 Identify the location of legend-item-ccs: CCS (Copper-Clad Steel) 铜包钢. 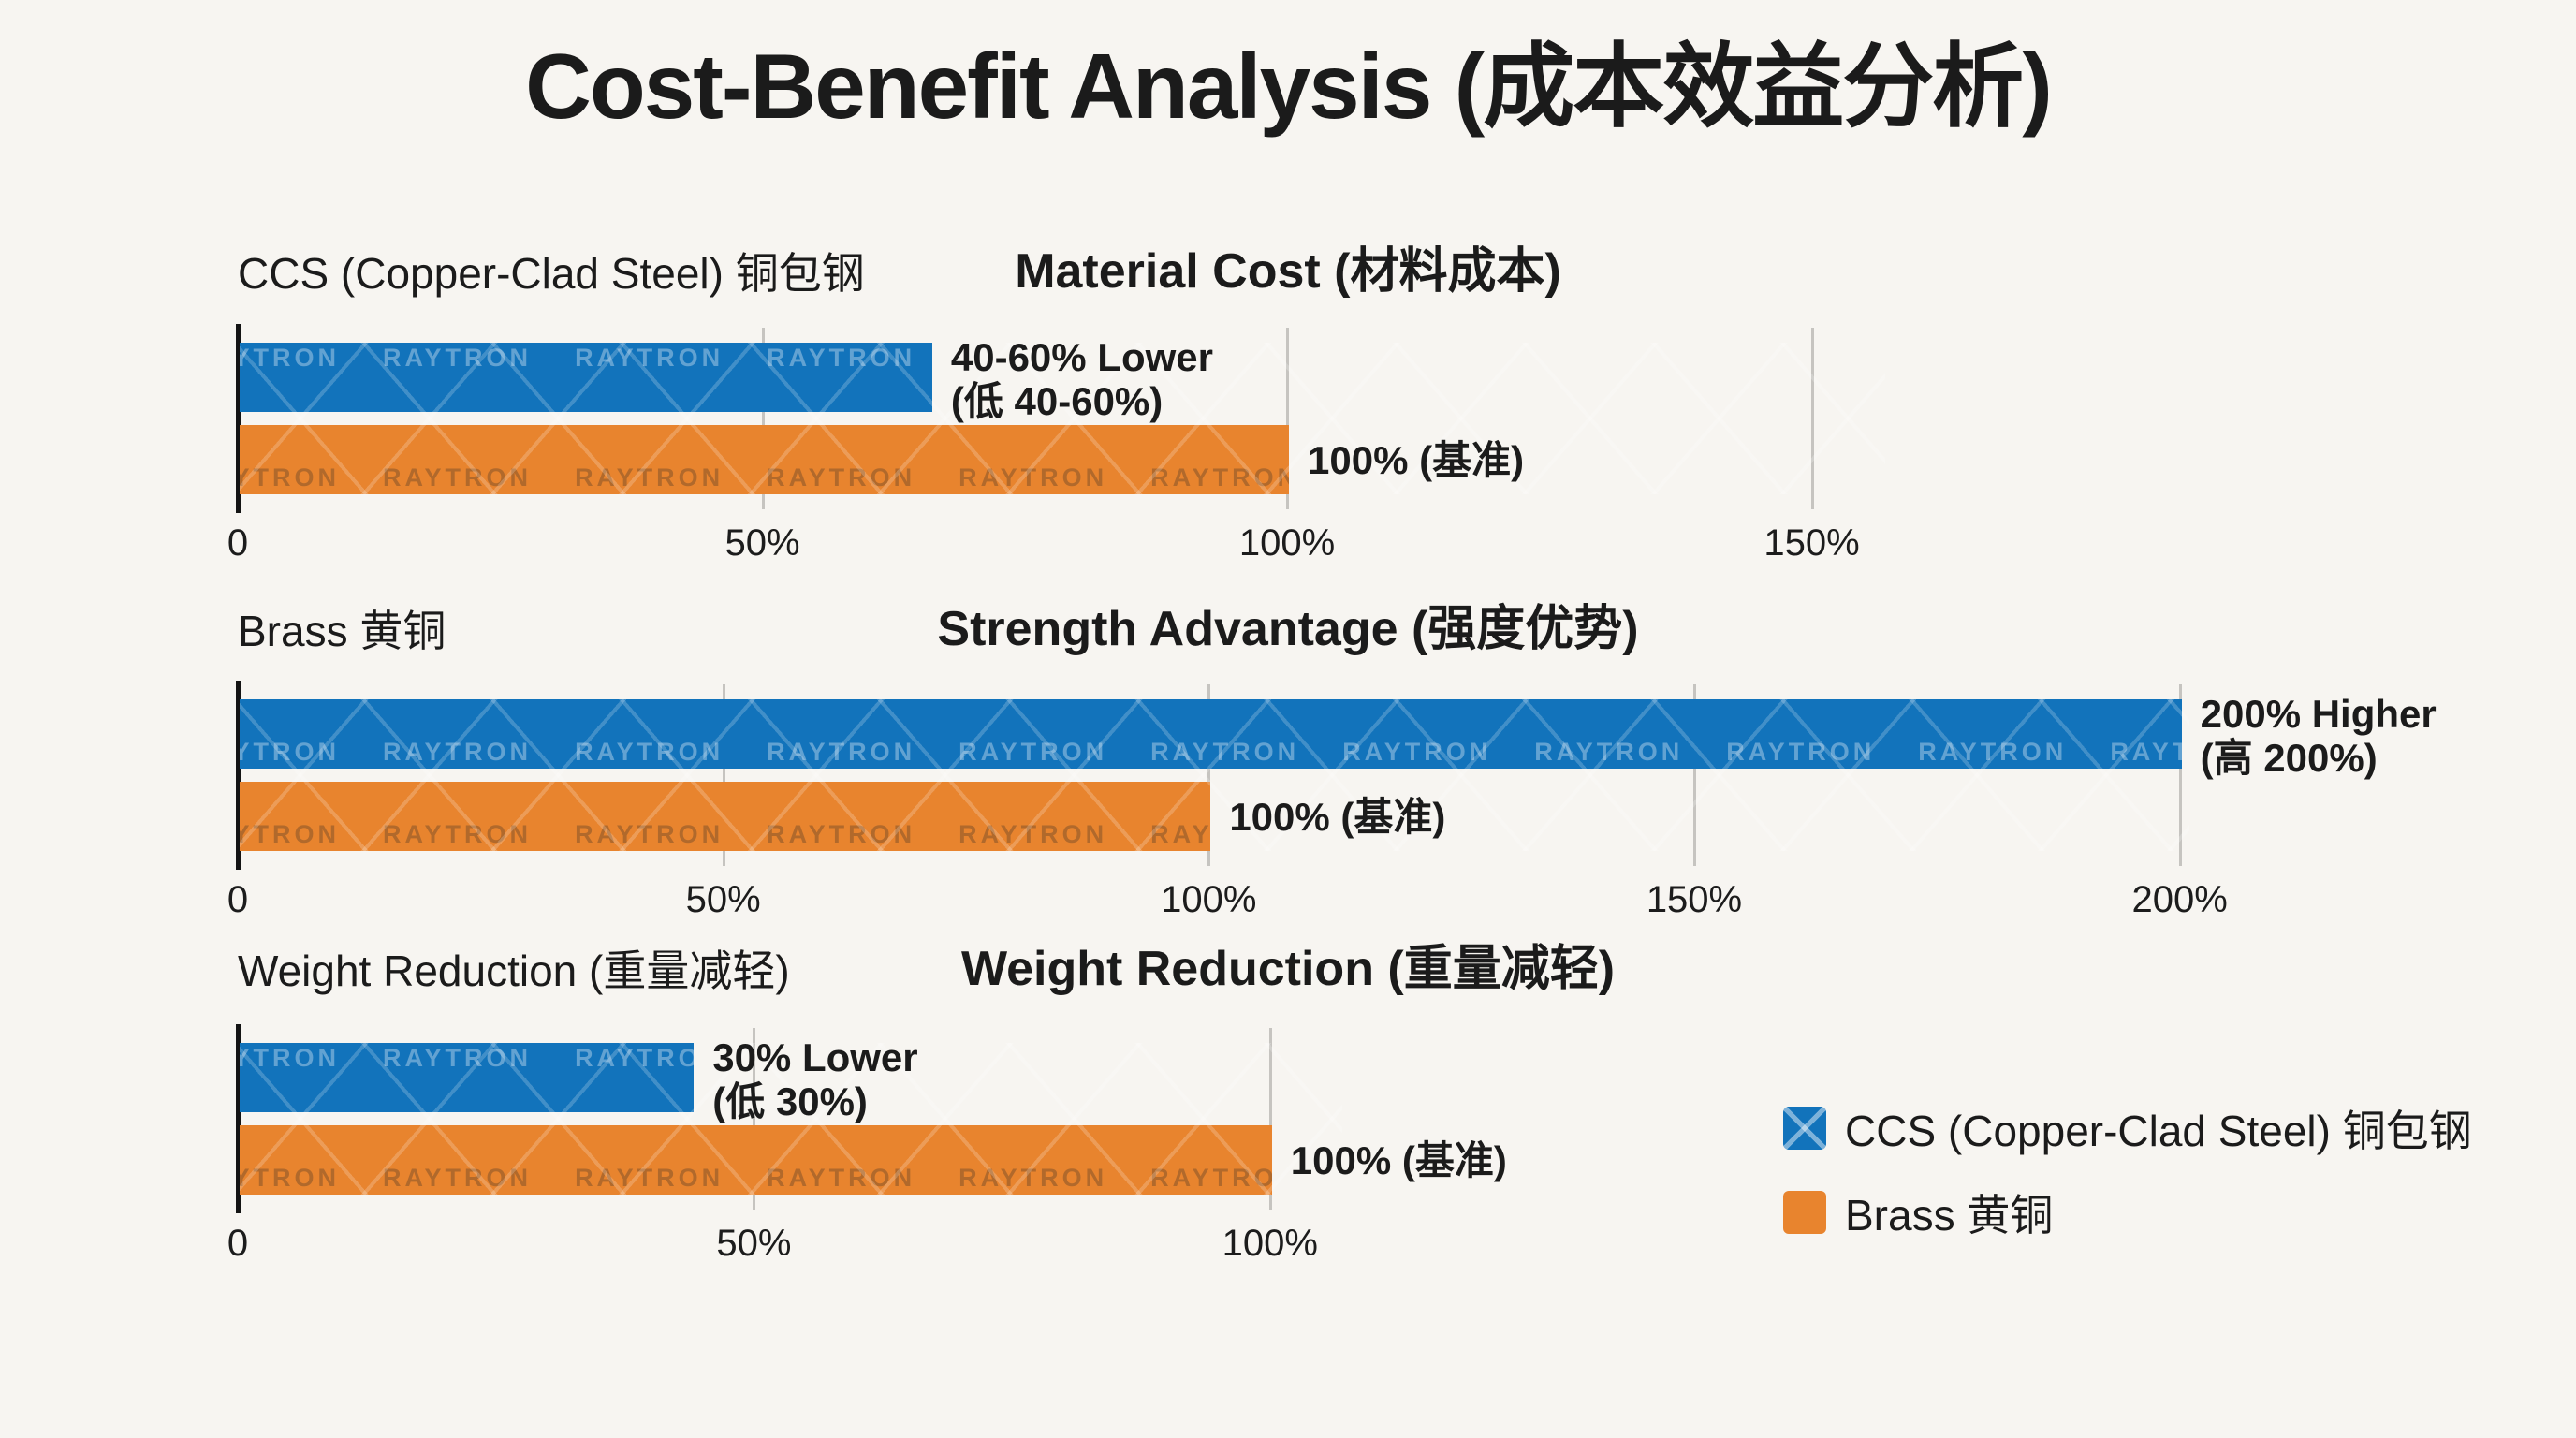
(2128, 1128).